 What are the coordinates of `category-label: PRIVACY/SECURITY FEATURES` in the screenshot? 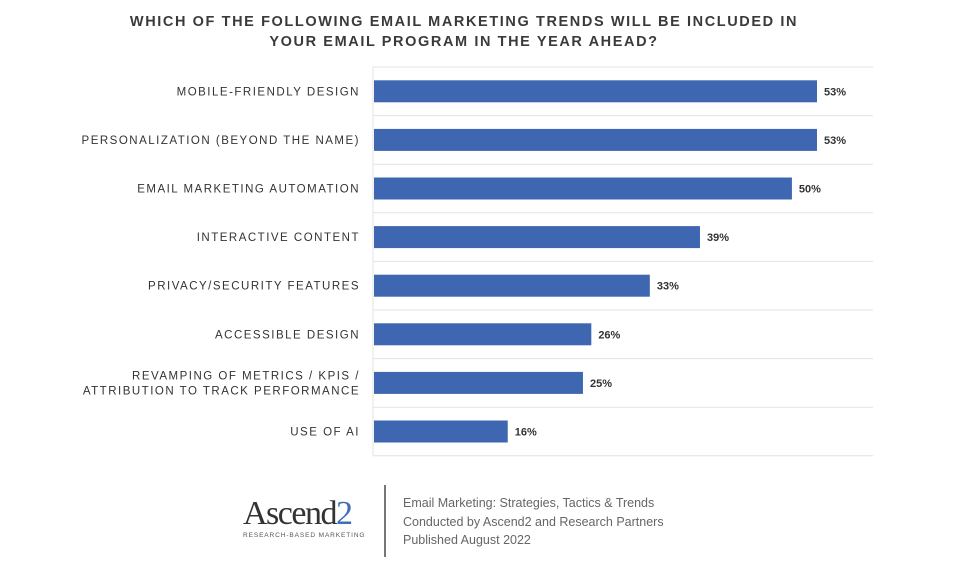 It's located at (254, 287).